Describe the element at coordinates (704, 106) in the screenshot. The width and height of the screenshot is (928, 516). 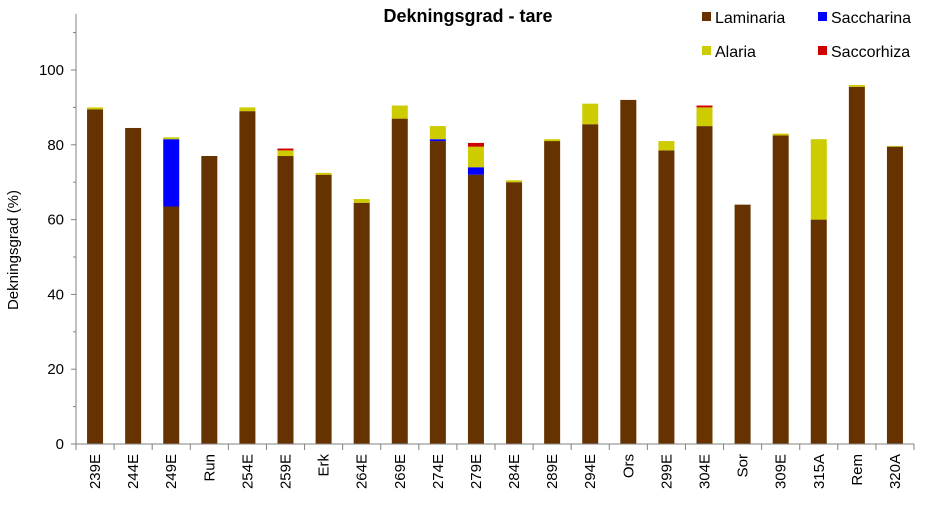
I see `bar-saccorhiza-304E` at that location.